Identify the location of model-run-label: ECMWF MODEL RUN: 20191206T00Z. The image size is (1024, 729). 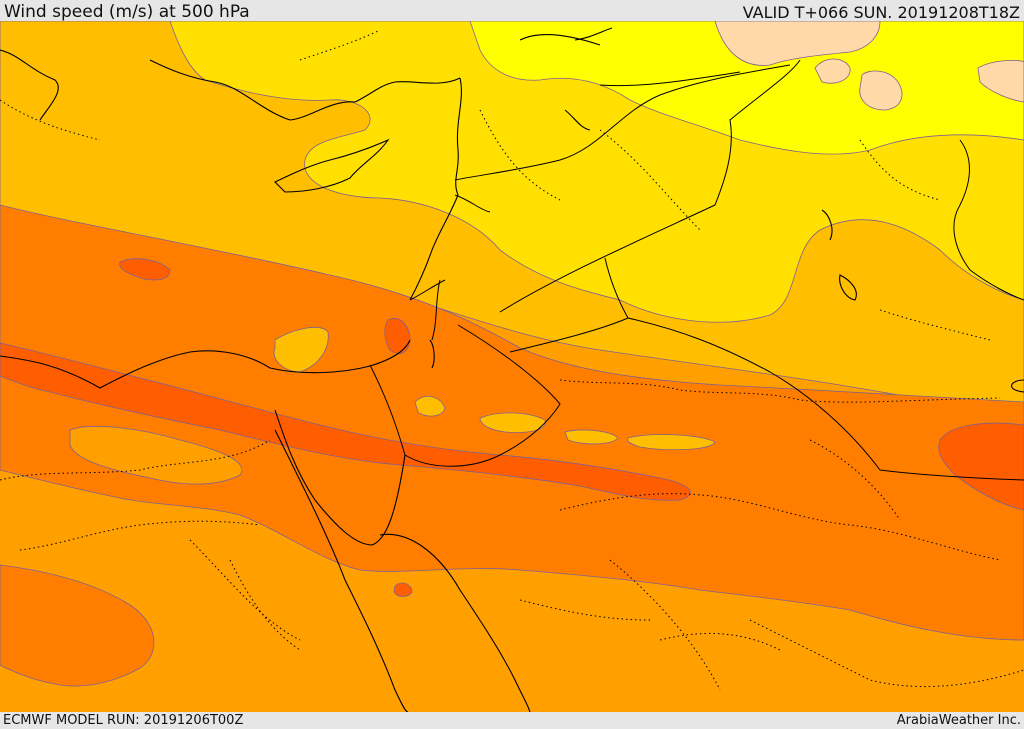
(123, 720).